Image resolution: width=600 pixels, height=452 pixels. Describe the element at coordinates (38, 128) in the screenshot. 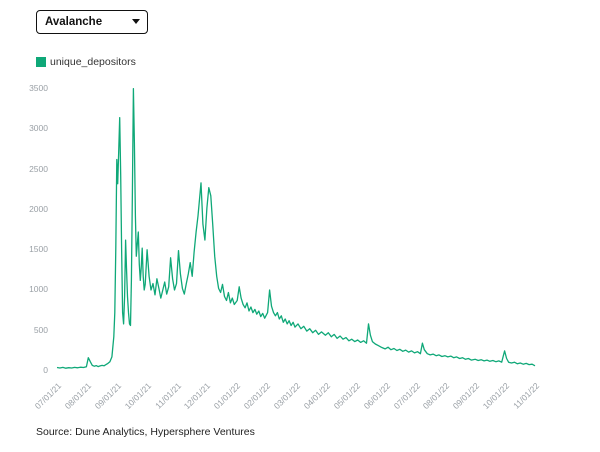

I see `y-axis-label: 3000` at that location.